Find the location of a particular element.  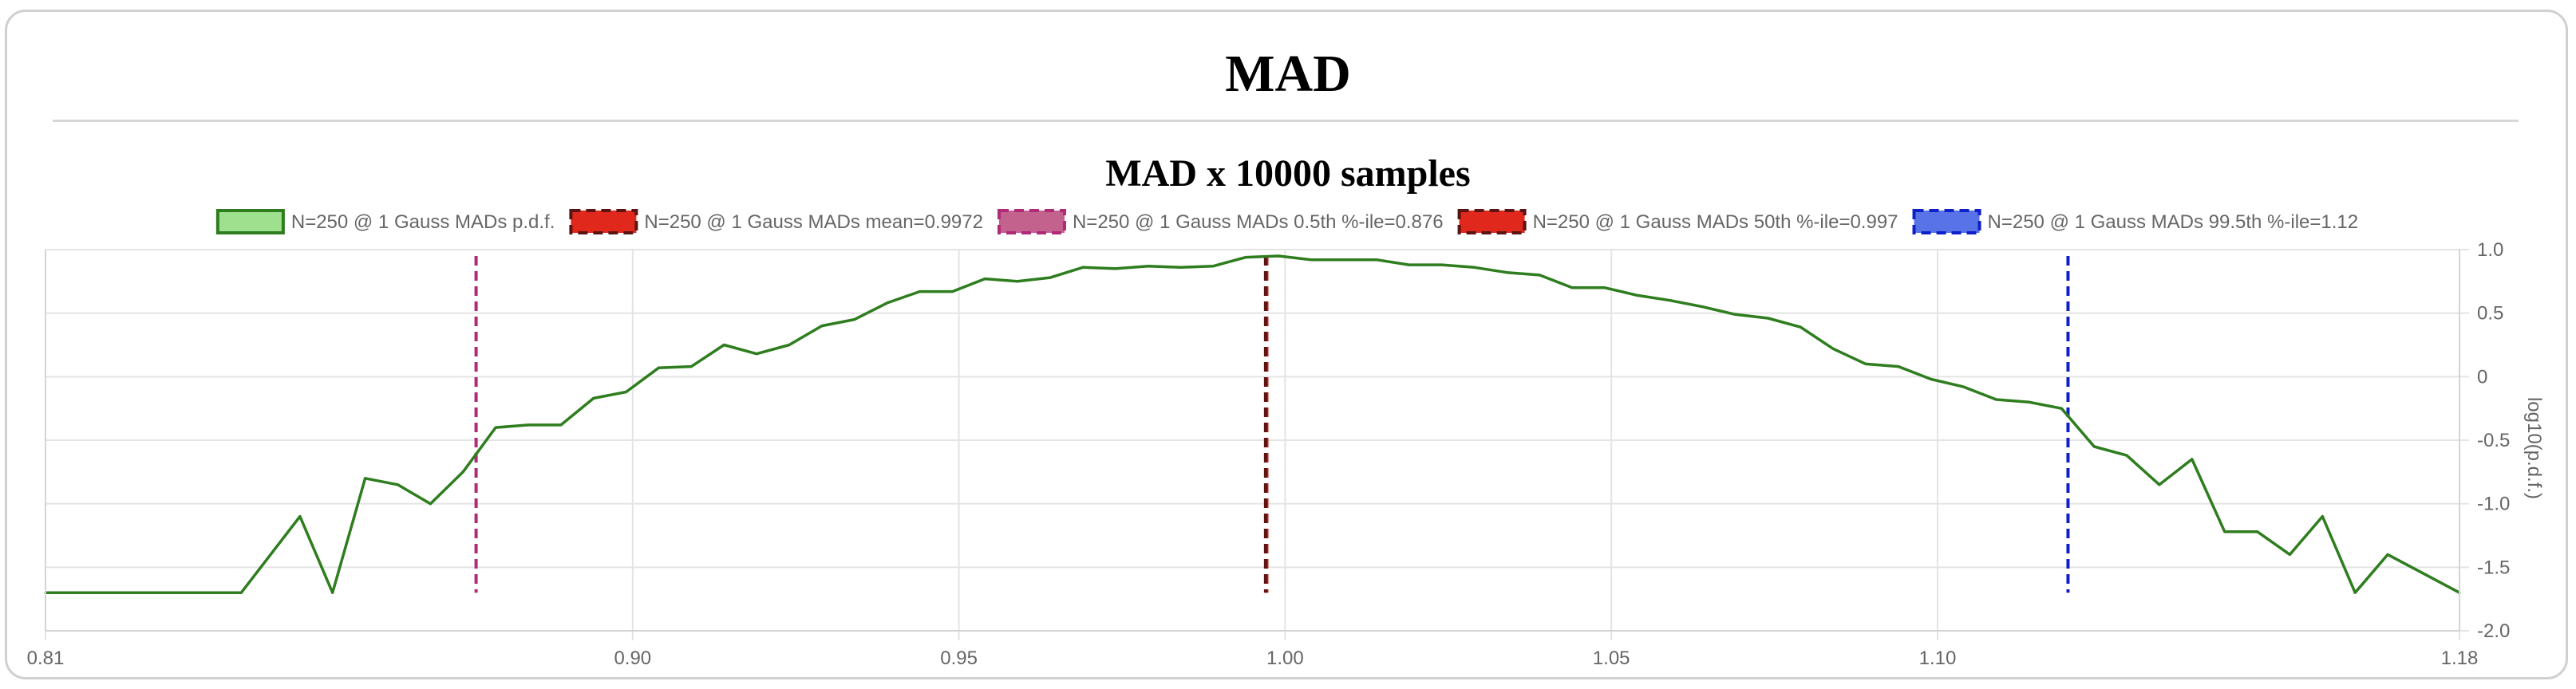

y-tick-label: -0.5 is located at coordinates (2493, 440).